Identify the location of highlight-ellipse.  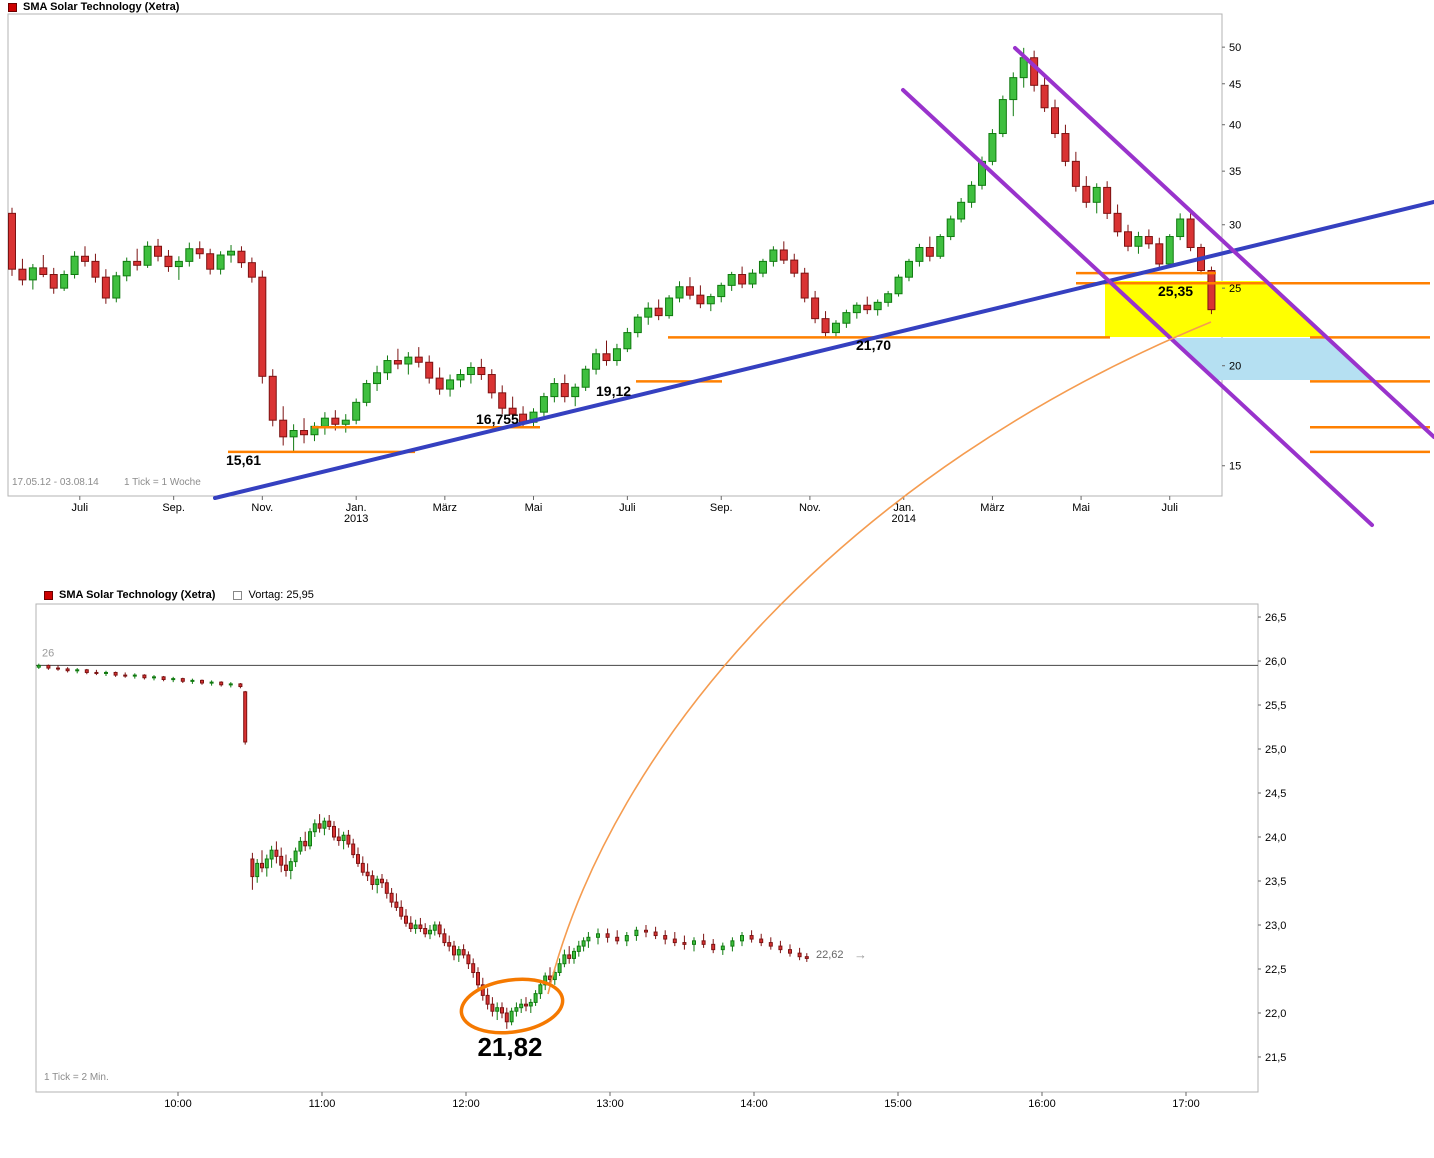
(512, 1006).